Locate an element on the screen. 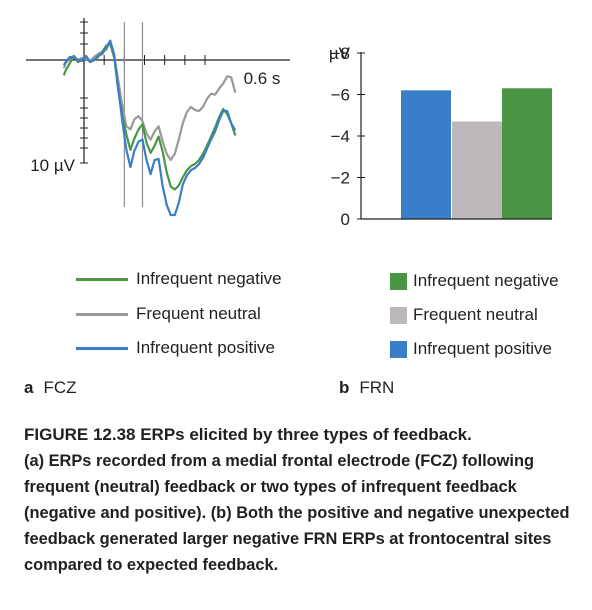 The image size is (592, 610). legend-a-item: Infrequent positive is located at coordinates (175, 348).